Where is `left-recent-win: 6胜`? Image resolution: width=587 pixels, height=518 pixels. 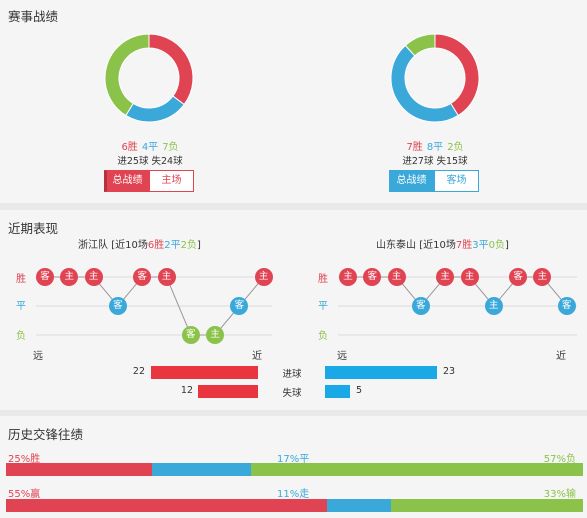 left-recent-win: 6胜 is located at coordinates (156, 245).